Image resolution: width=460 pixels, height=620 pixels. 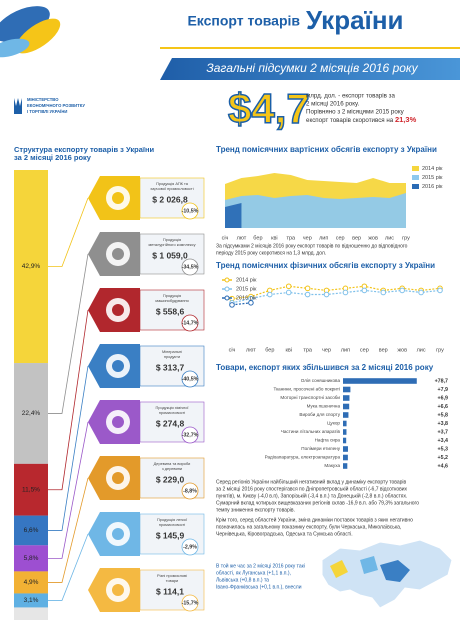 What do you see at coordinates (443, 449) in the screenshot?
I see `value-label: +5,3` at bounding box center [443, 449].